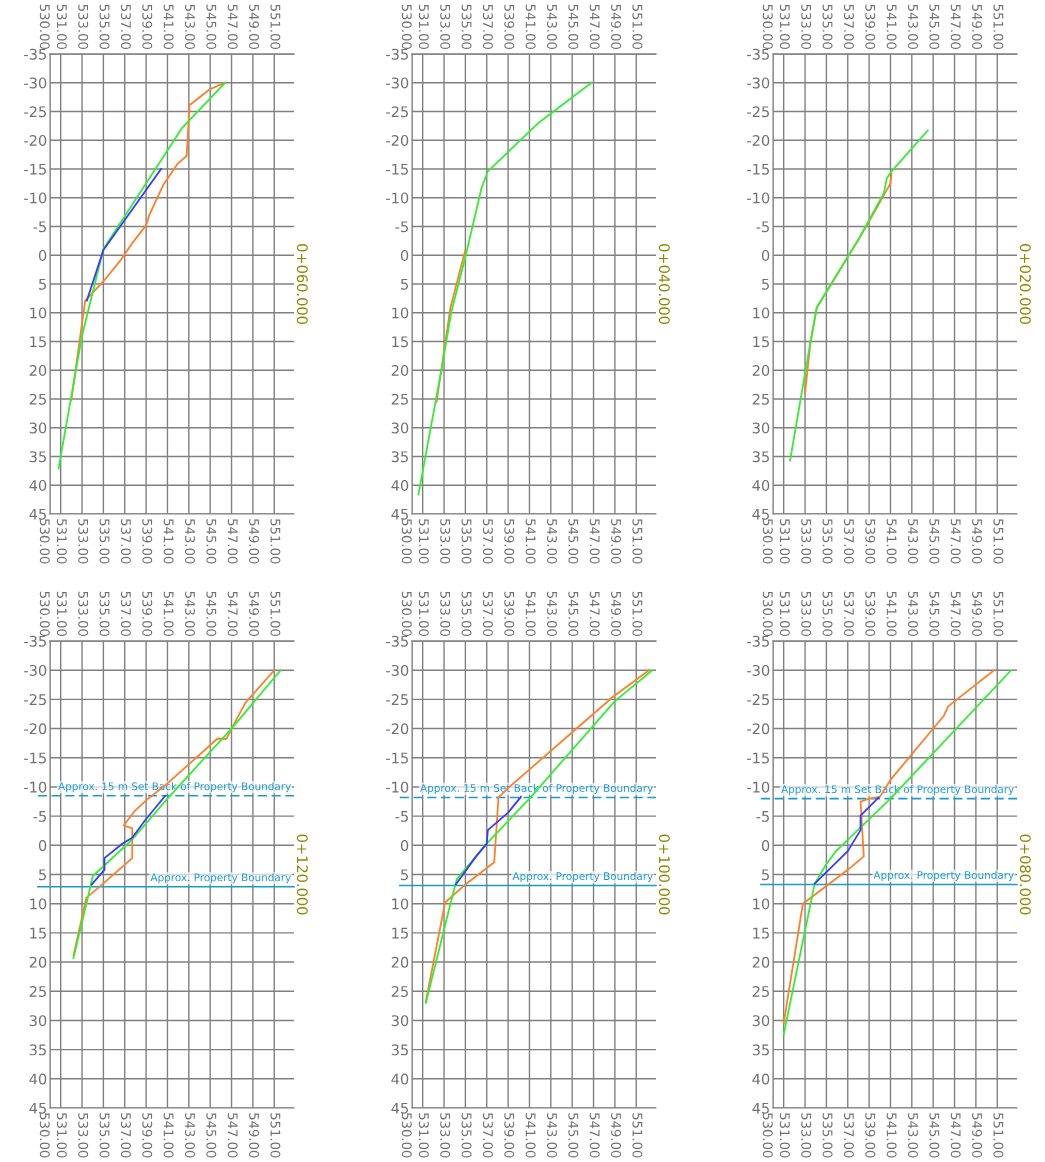 This screenshot has height=1162, width=1045. Describe the element at coordinates (35, 729) in the screenshot. I see `y-tick-label: -20` at that location.